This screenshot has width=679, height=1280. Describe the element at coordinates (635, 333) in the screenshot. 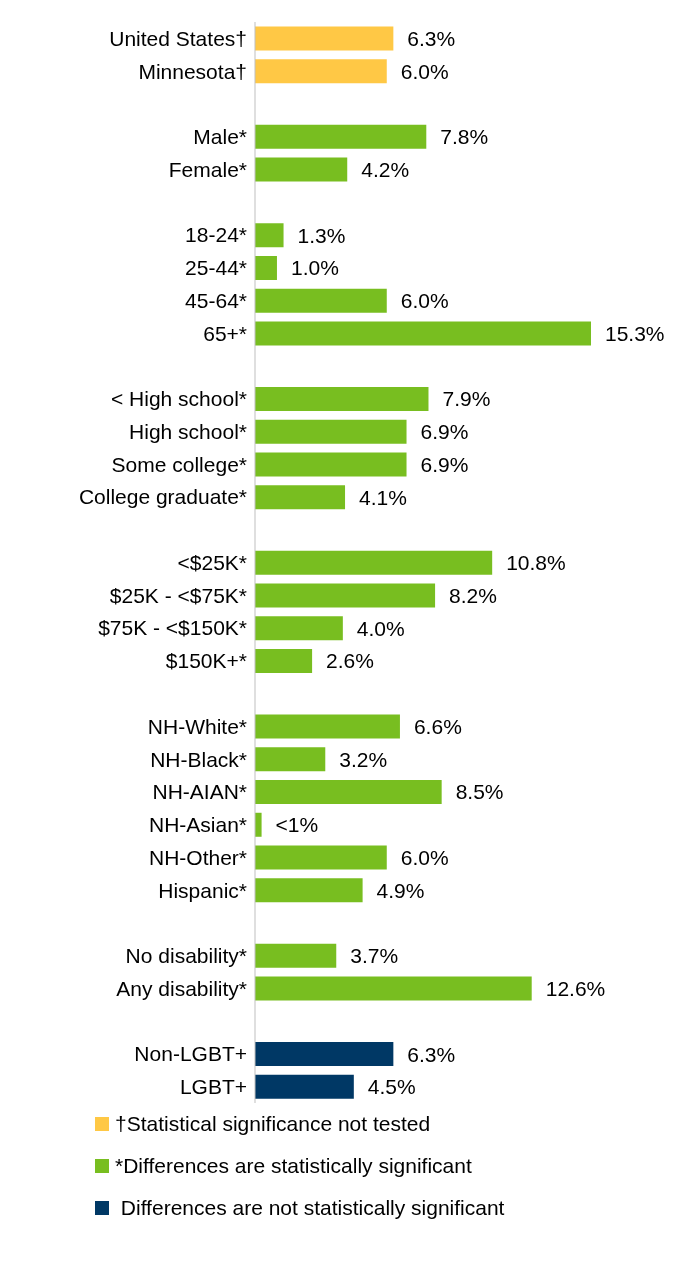

I see `data-label: 15.3%` at that location.